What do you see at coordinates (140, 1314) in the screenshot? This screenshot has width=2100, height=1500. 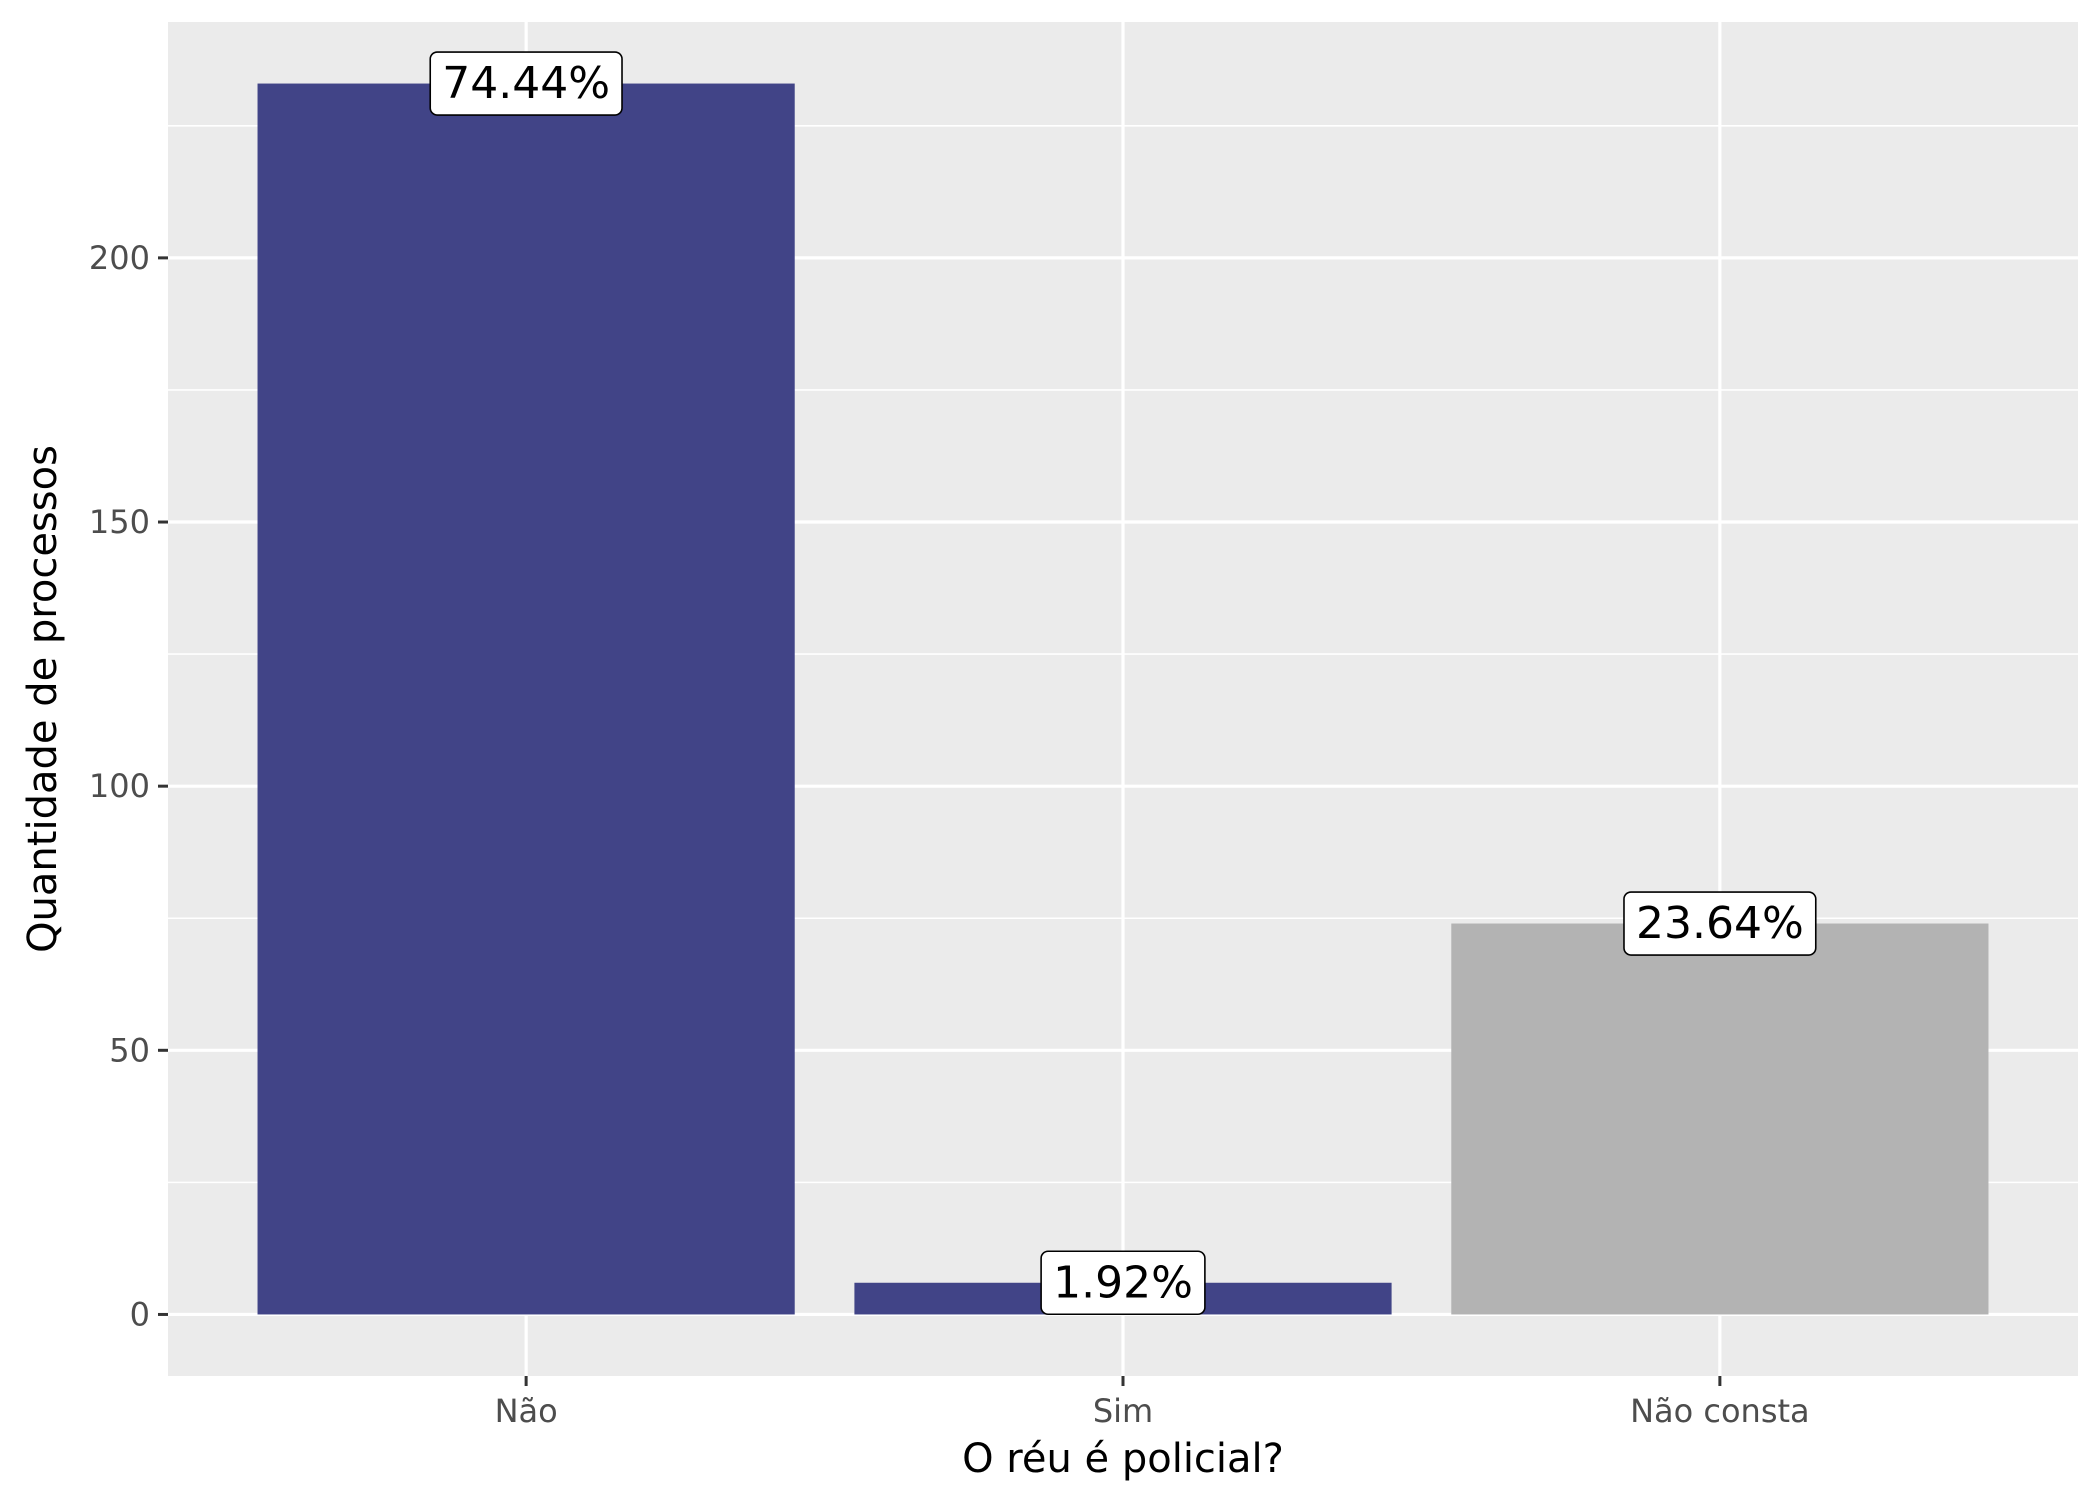 I see `y-tick-label: 0` at bounding box center [140, 1314].